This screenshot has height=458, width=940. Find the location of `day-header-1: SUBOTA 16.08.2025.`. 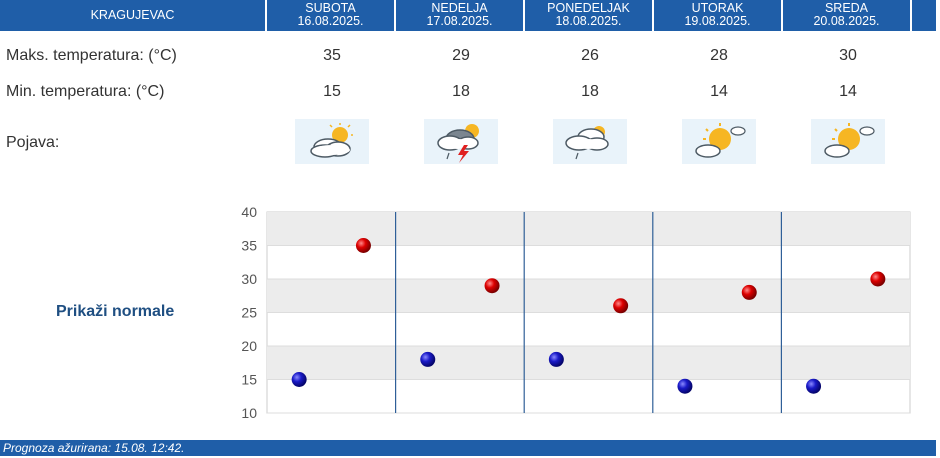

day-header-1: SUBOTA 16.08.2025. is located at coordinates (330, 15).